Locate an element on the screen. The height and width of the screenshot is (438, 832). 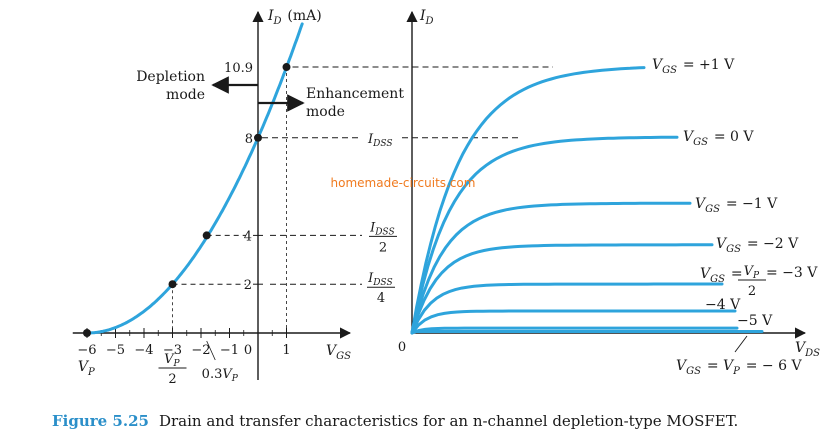
enhancement-label: Enhancement is located at coordinates (355, 94).